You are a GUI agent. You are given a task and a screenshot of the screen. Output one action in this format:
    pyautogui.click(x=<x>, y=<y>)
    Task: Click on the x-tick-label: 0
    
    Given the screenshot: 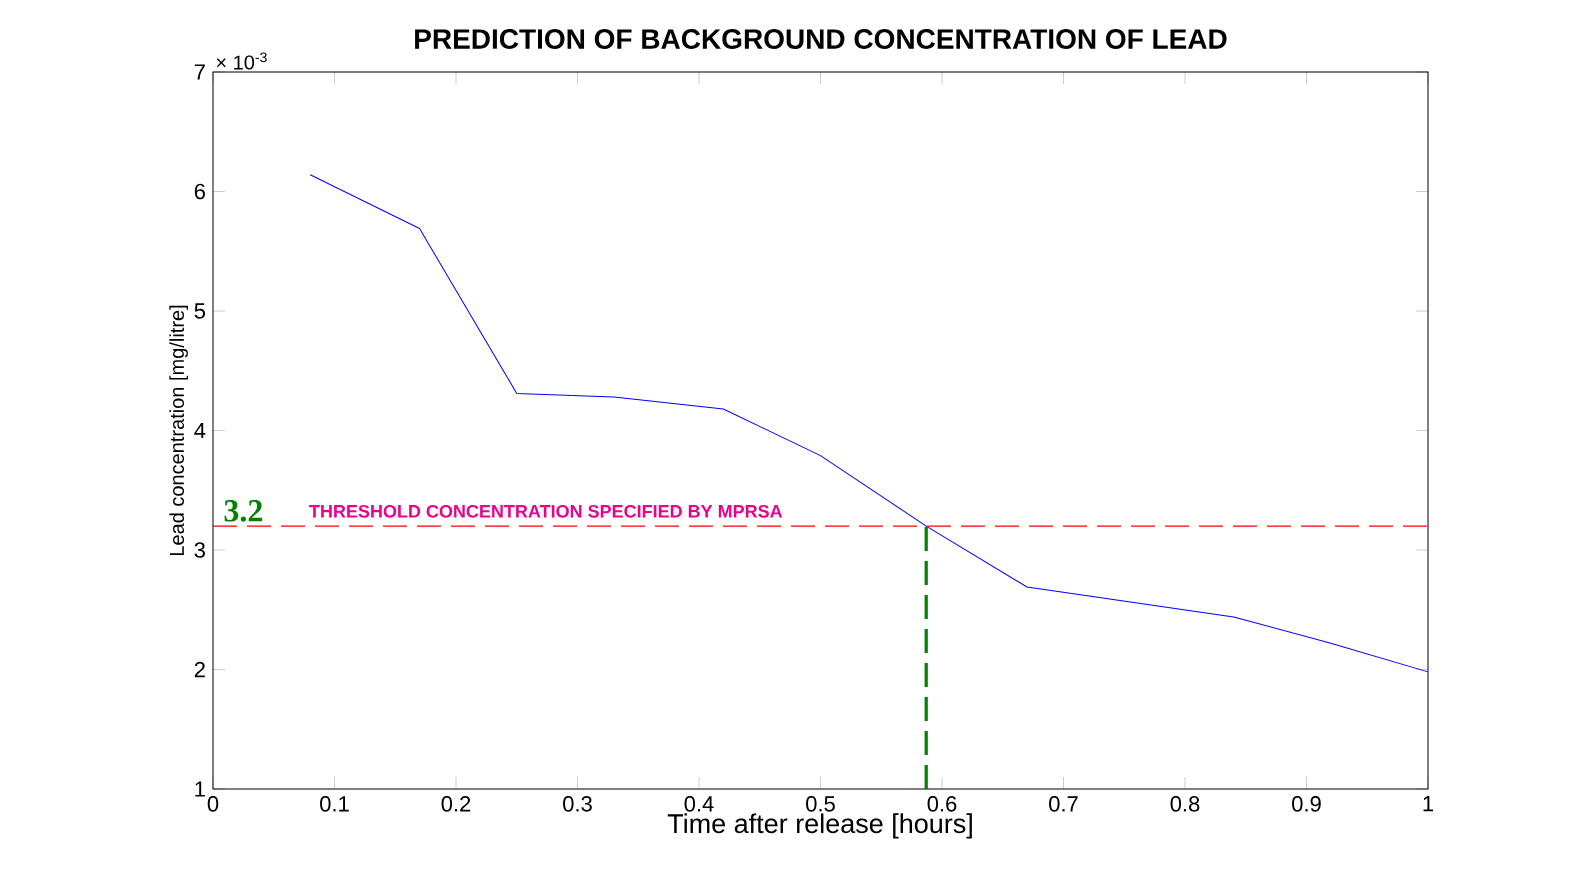 What is the action you would take?
    pyautogui.click(x=213, y=804)
    